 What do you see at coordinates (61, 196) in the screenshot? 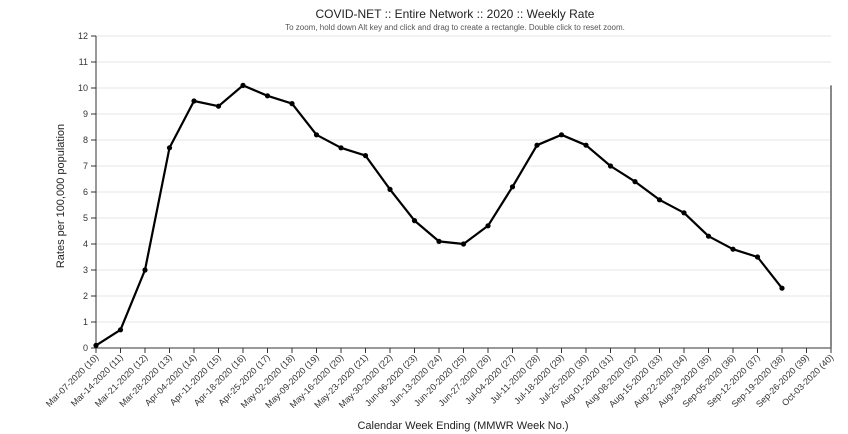
I see `y-axis-label: Rates per 100,000 population` at bounding box center [61, 196].